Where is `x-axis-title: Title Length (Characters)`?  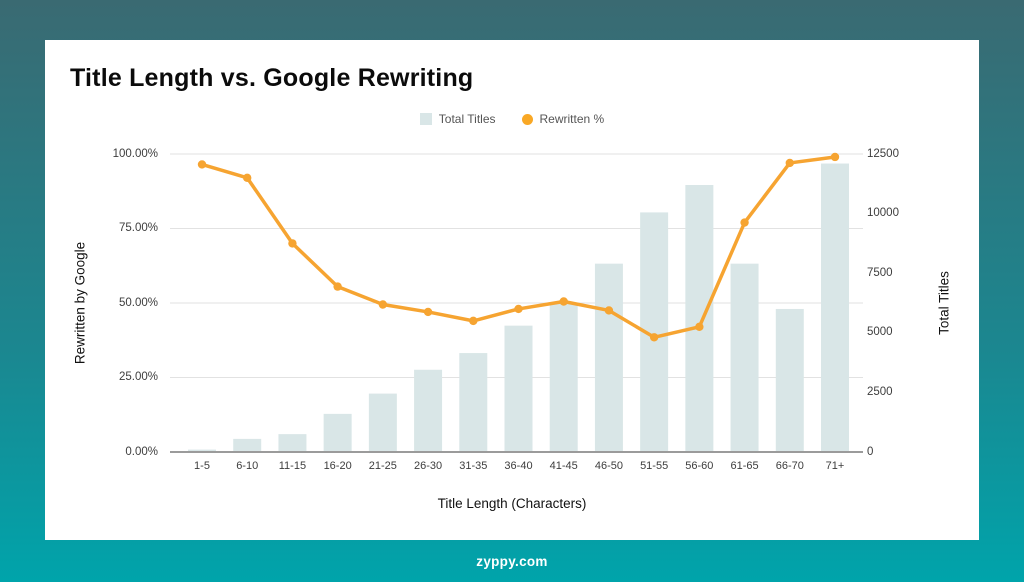
x-axis-title: Title Length (Characters) is located at coordinates (512, 503).